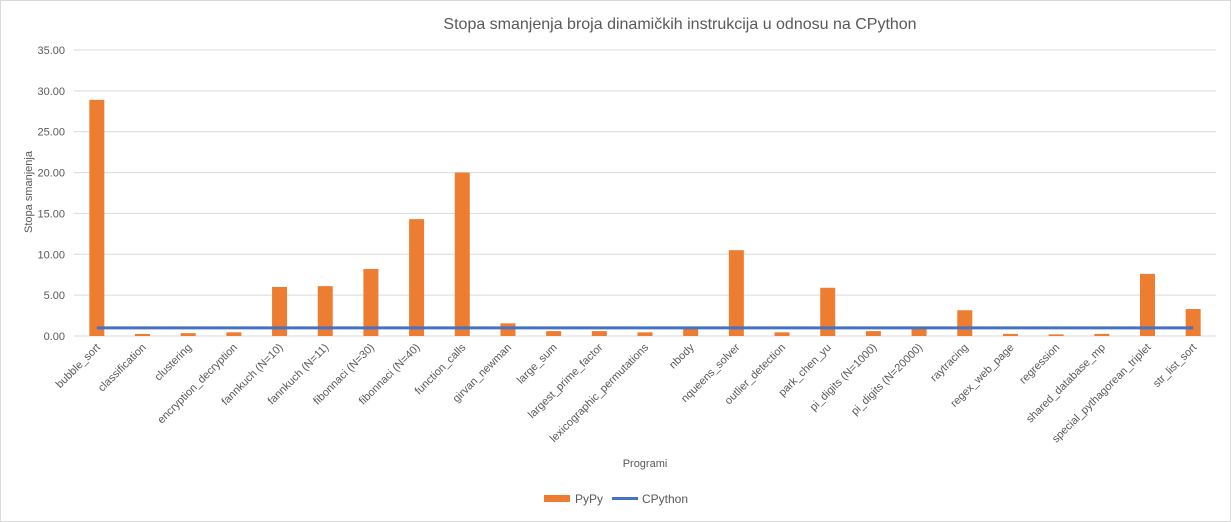  Describe the element at coordinates (589, 499) in the screenshot. I see `legend-label-pypy: PyPy` at that location.